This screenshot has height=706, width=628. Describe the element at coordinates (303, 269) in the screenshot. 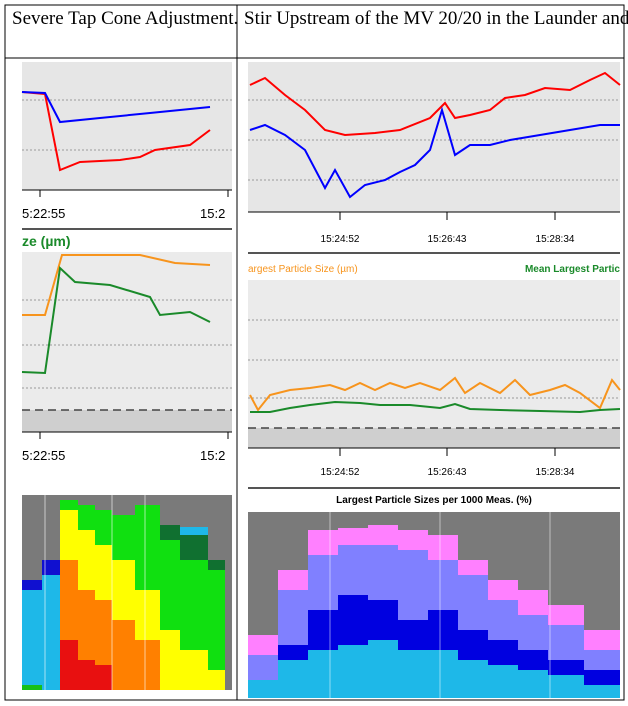

I see `series-label: argest Particle Size (µm)` at that location.